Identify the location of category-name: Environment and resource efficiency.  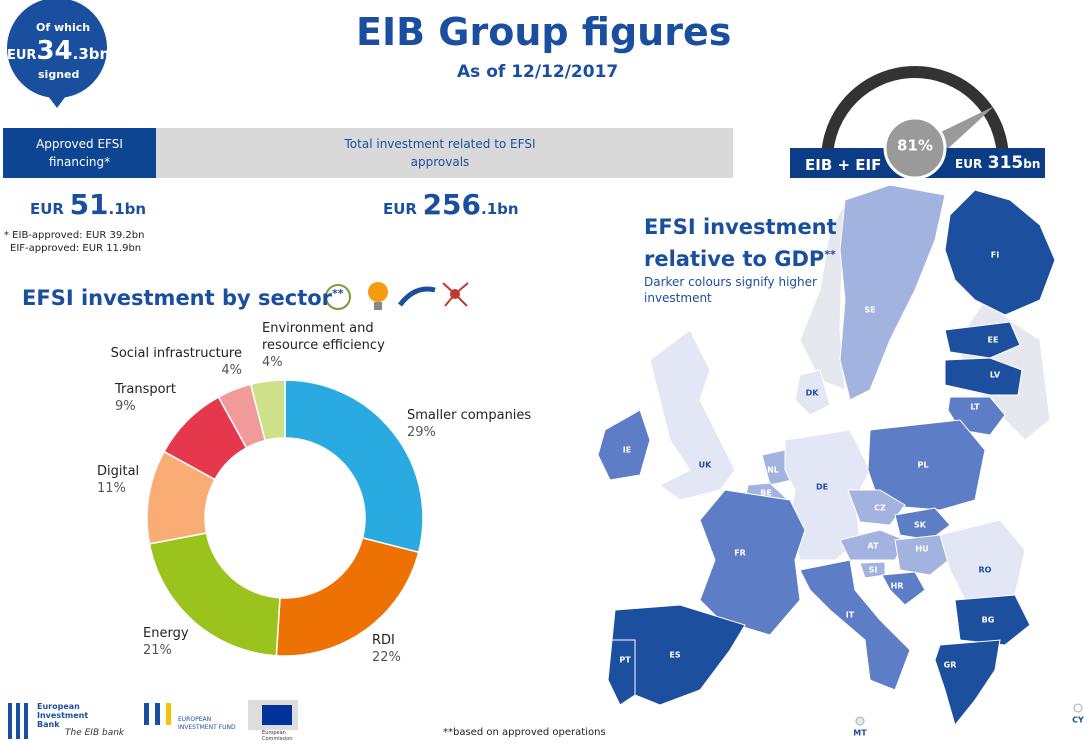
(323, 337).